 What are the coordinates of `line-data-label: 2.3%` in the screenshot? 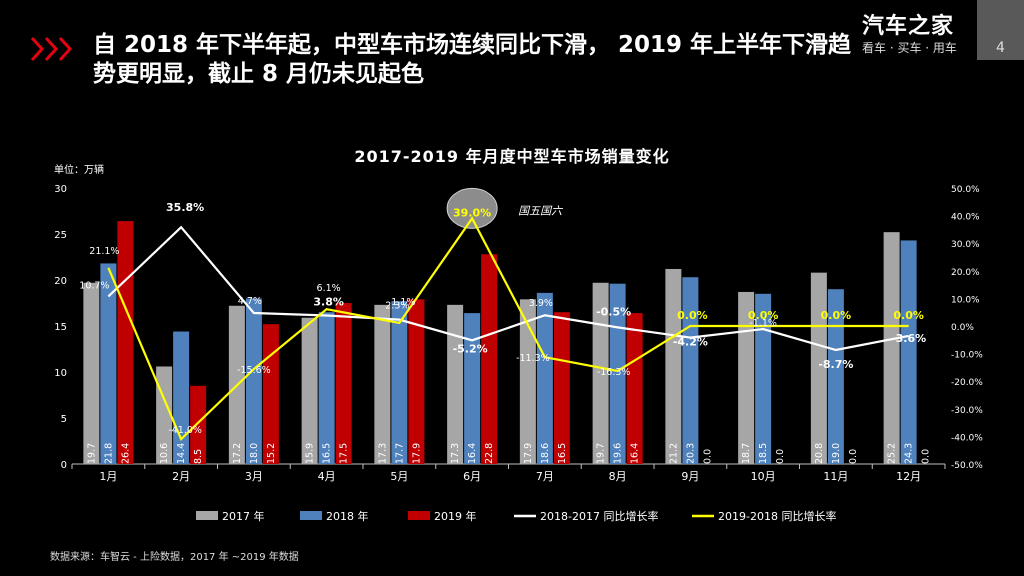 It's located at (397, 306).